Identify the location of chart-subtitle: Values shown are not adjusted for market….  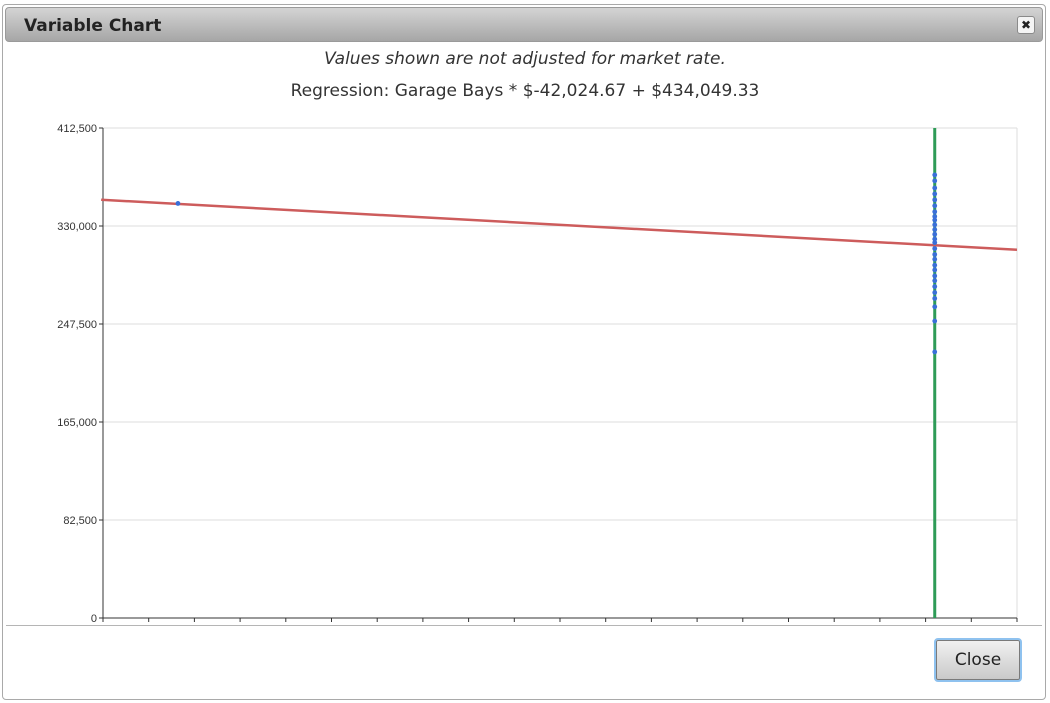
(525, 59).